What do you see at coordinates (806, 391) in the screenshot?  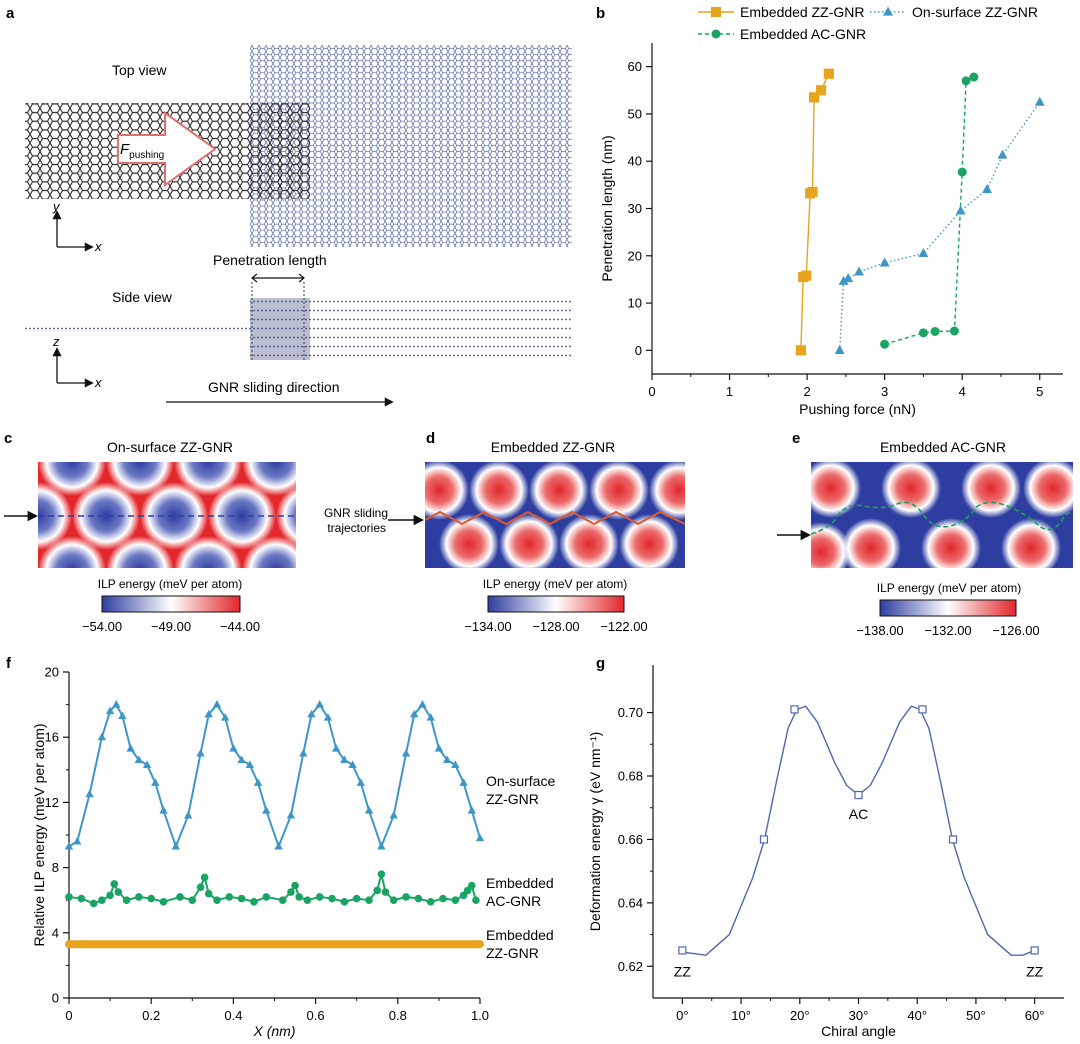 I see `b-x-tick-label: 2` at bounding box center [806, 391].